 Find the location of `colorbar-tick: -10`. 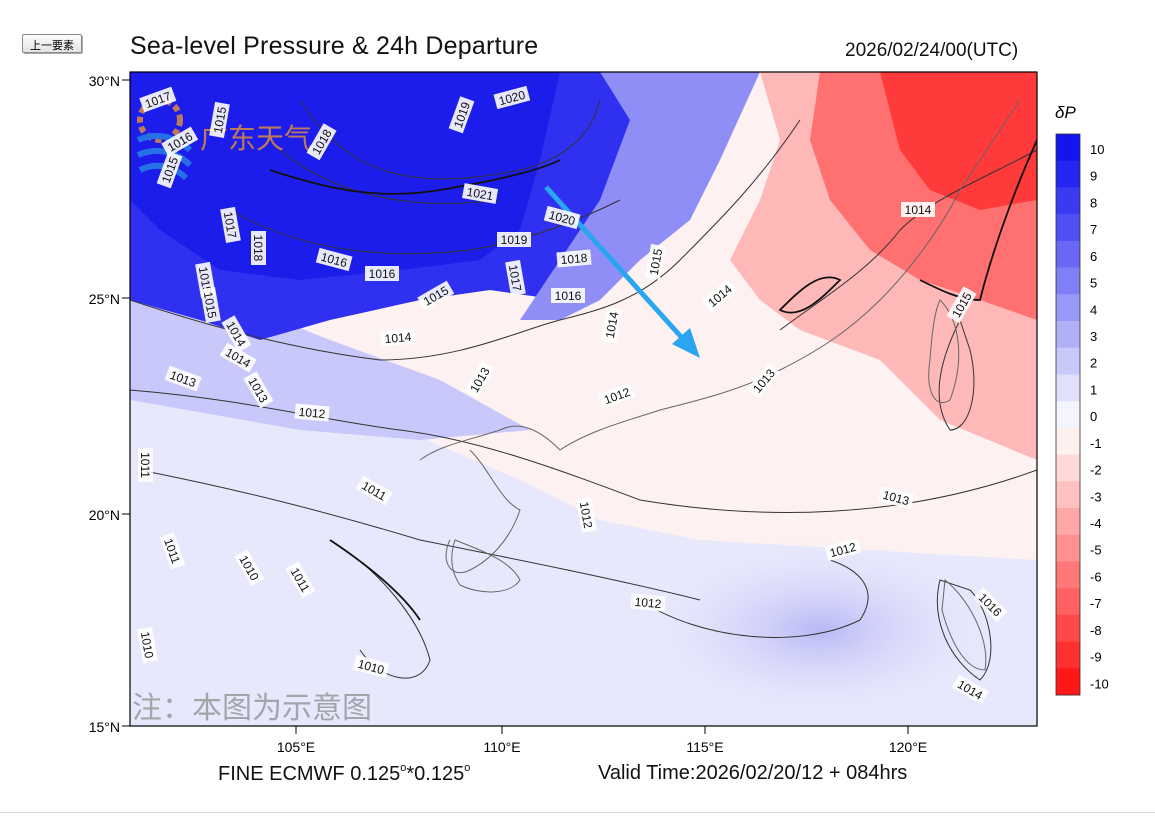

colorbar-tick: -10 is located at coordinates (1099, 683).